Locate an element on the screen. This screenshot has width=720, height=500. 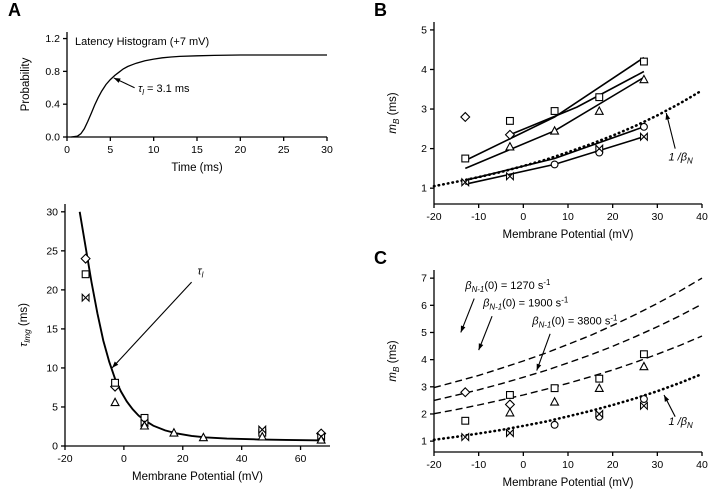
annotation: βN-1(0) = 1900 s-1 is located at coordinates (525, 304).